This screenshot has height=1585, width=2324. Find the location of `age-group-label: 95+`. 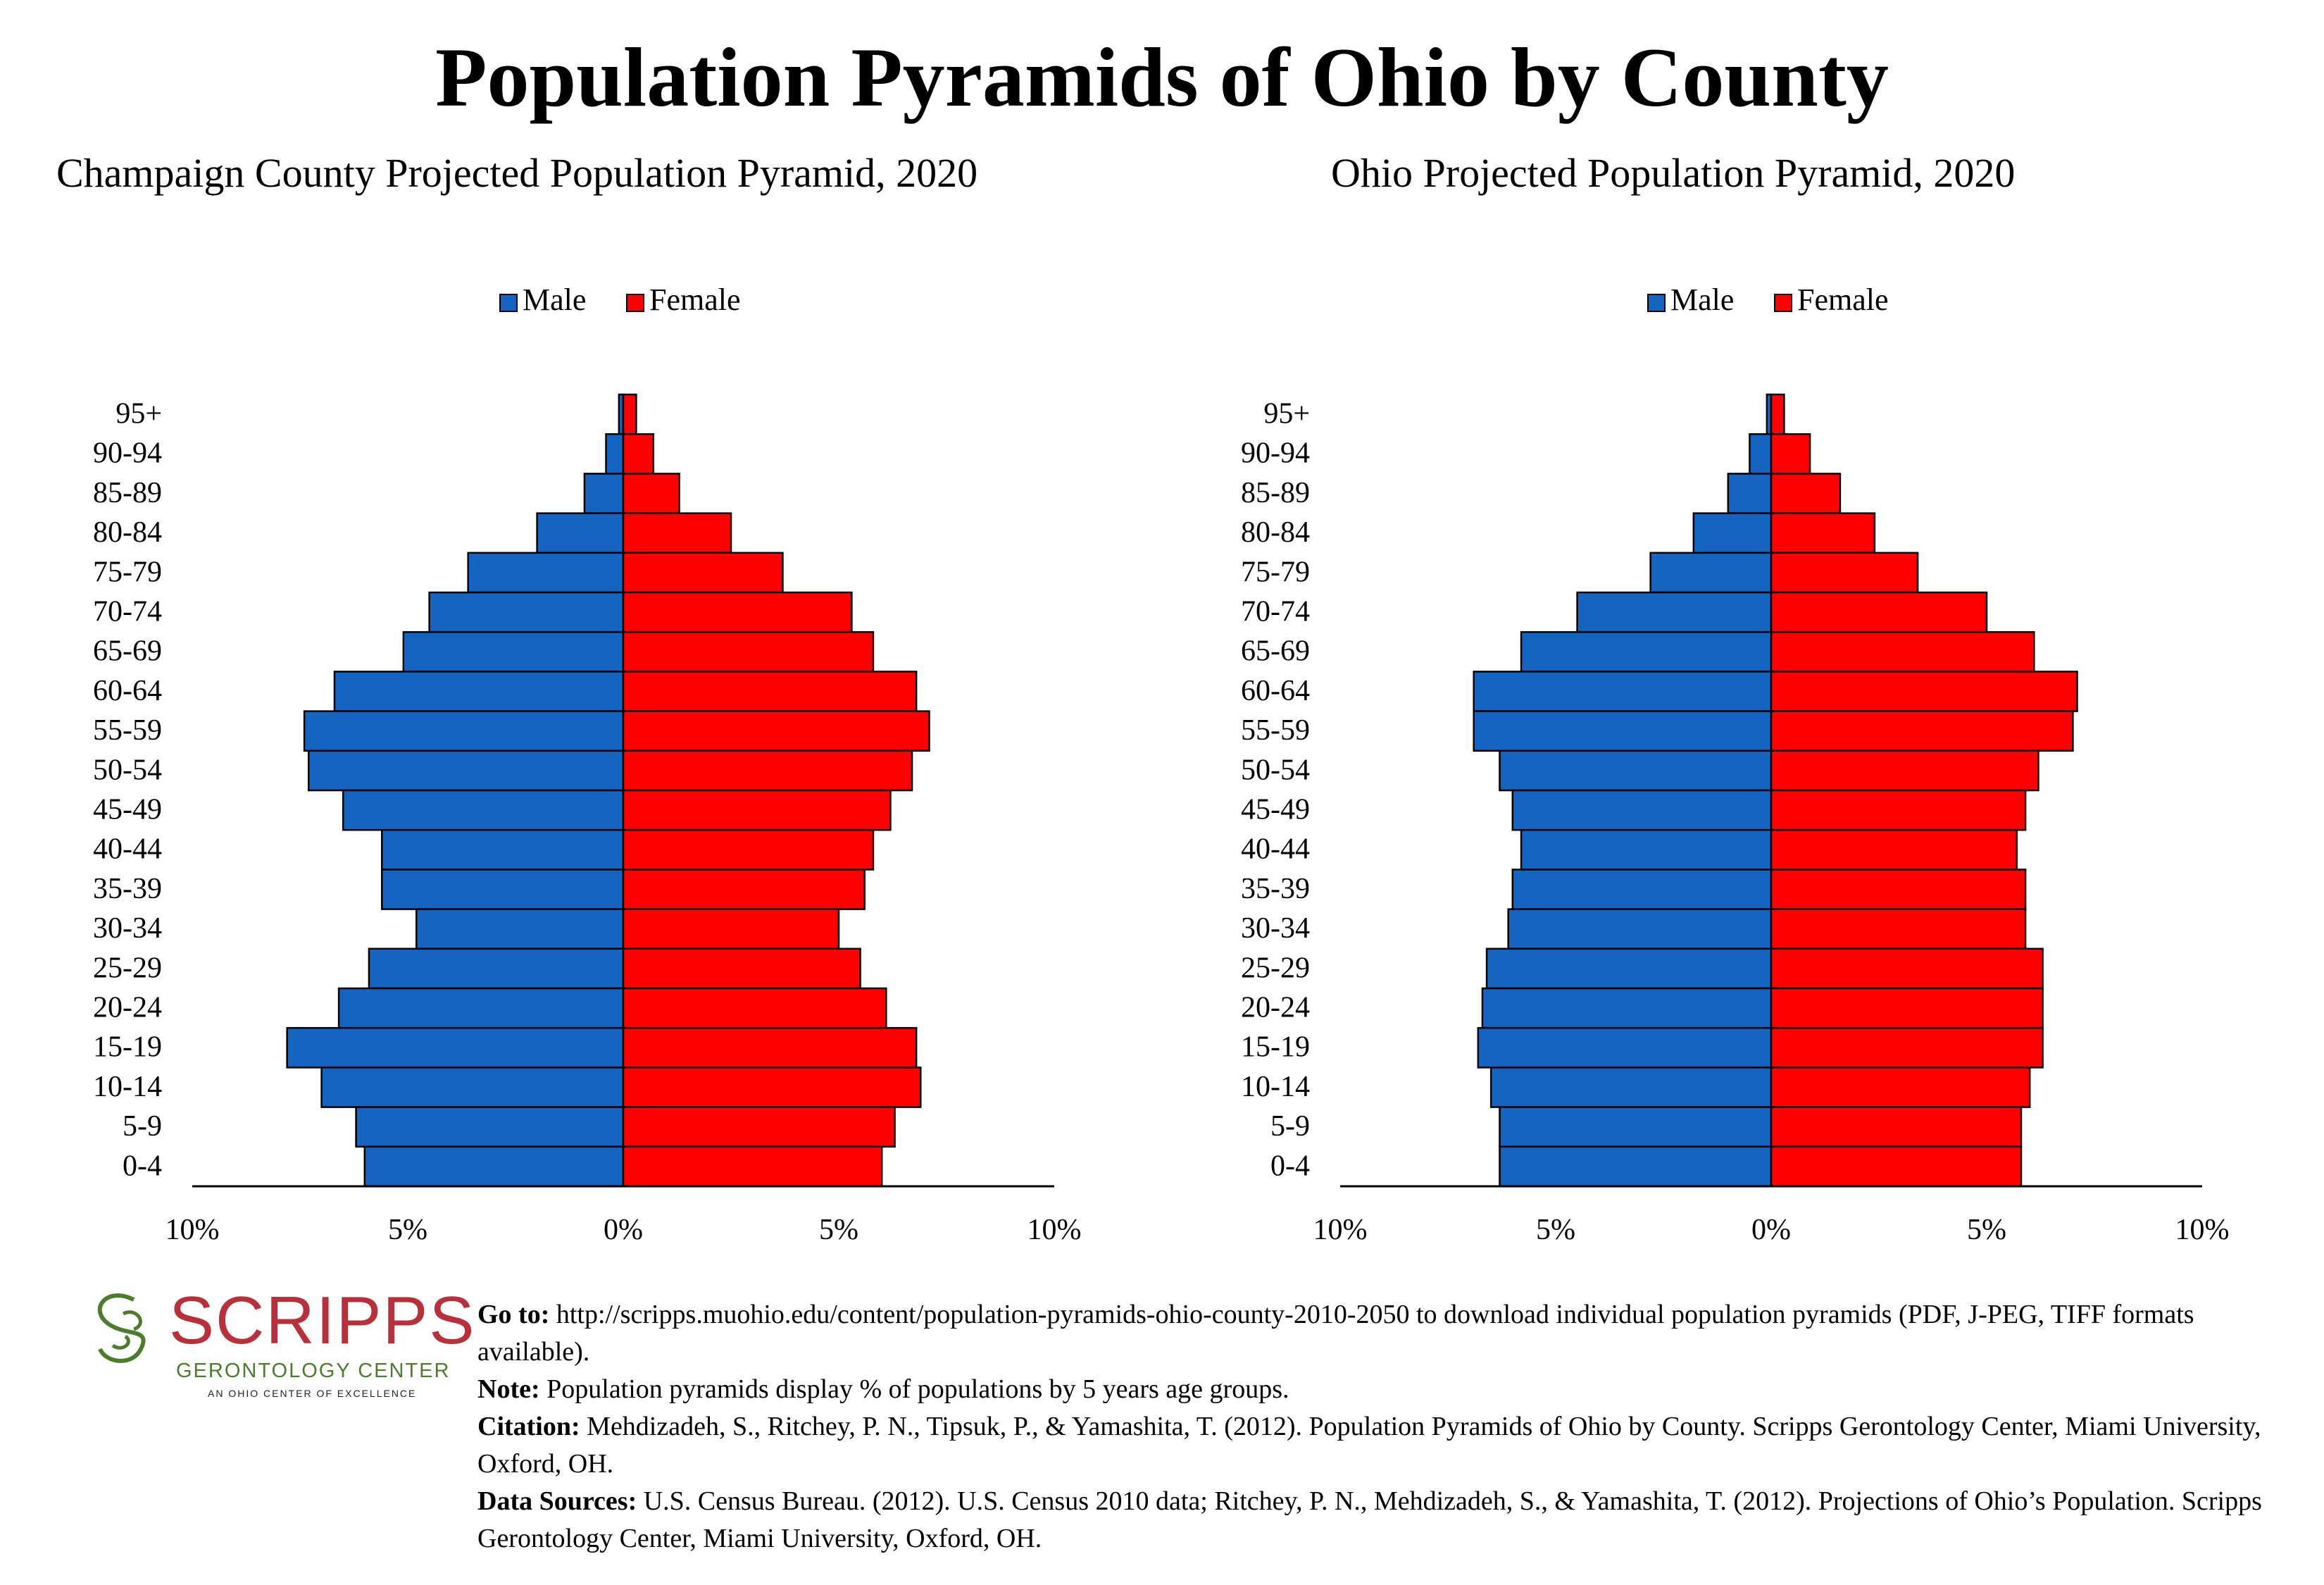

age-group-label: 95+ is located at coordinates (1286, 413).